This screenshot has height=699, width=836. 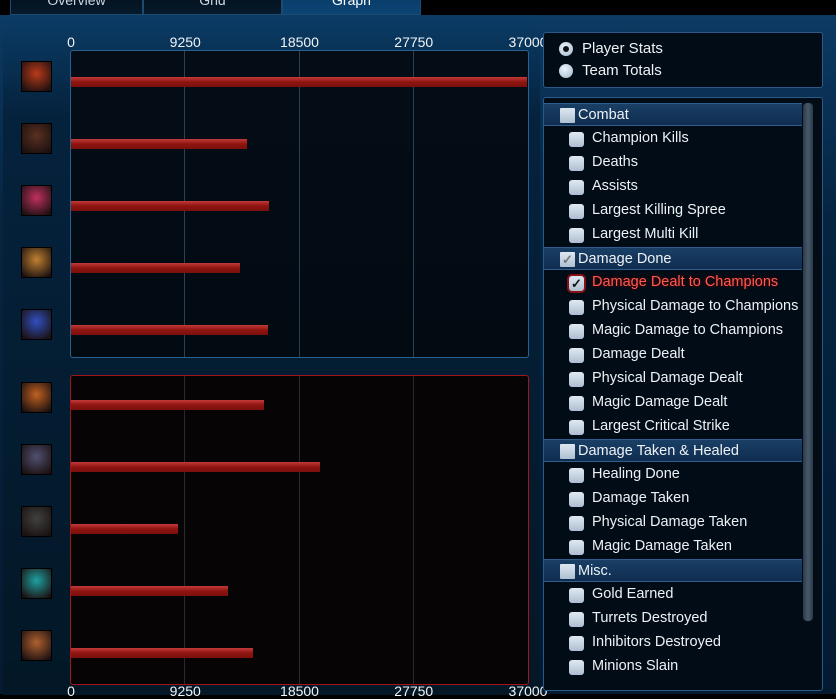 What do you see at coordinates (673, 475) in the screenshot?
I see `stat-item: Healing Done` at bounding box center [673, 475].